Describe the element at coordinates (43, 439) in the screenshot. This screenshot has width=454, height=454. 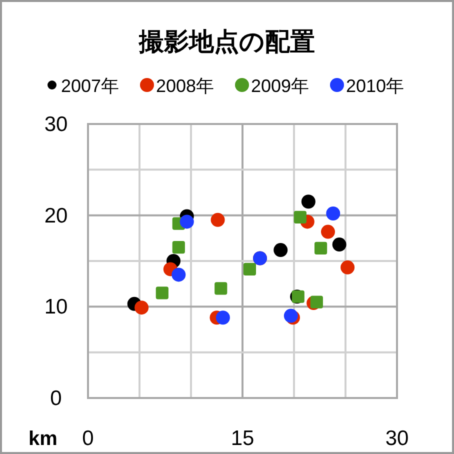
I see `x-axis-title: km` at that location.